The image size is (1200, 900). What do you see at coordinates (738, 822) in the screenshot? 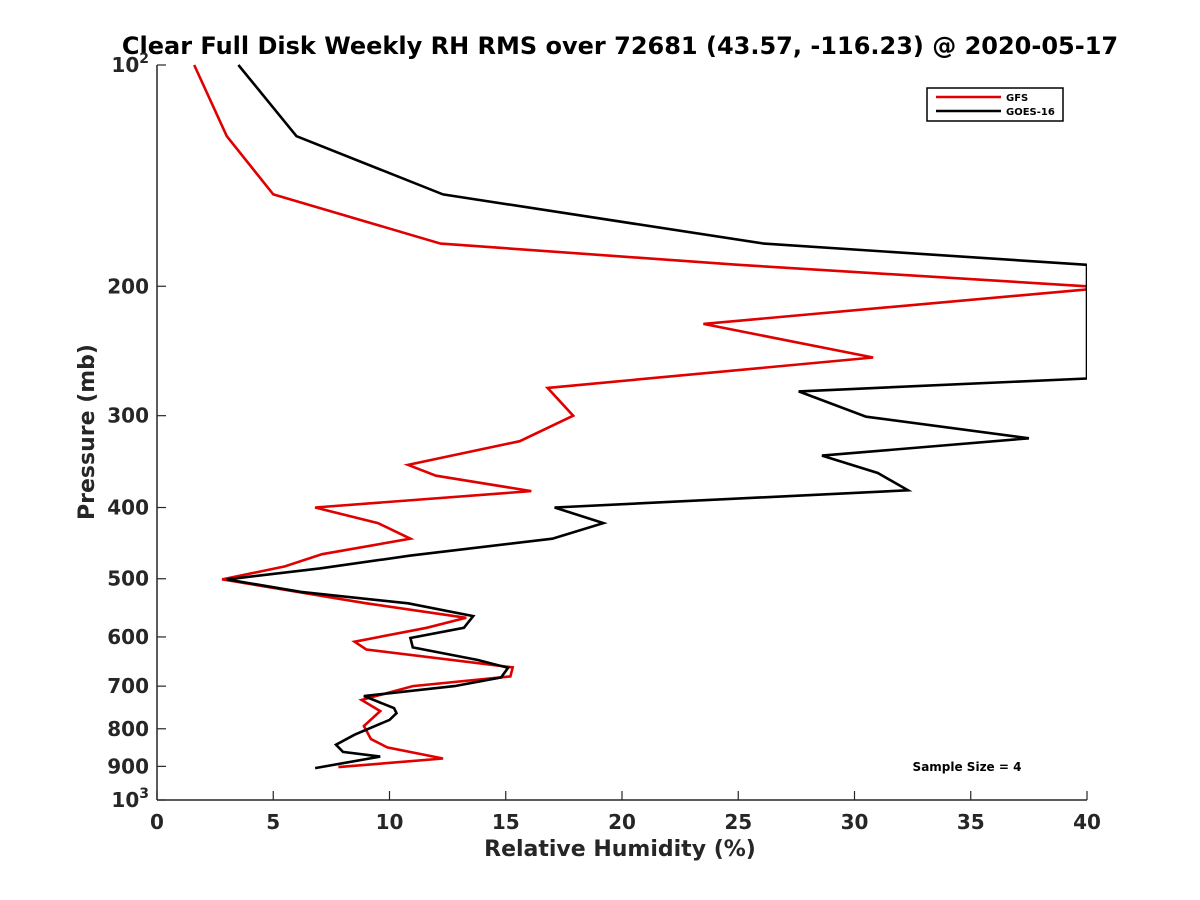
I see `x-tick-label: 25` at bounding box center [738, 822].